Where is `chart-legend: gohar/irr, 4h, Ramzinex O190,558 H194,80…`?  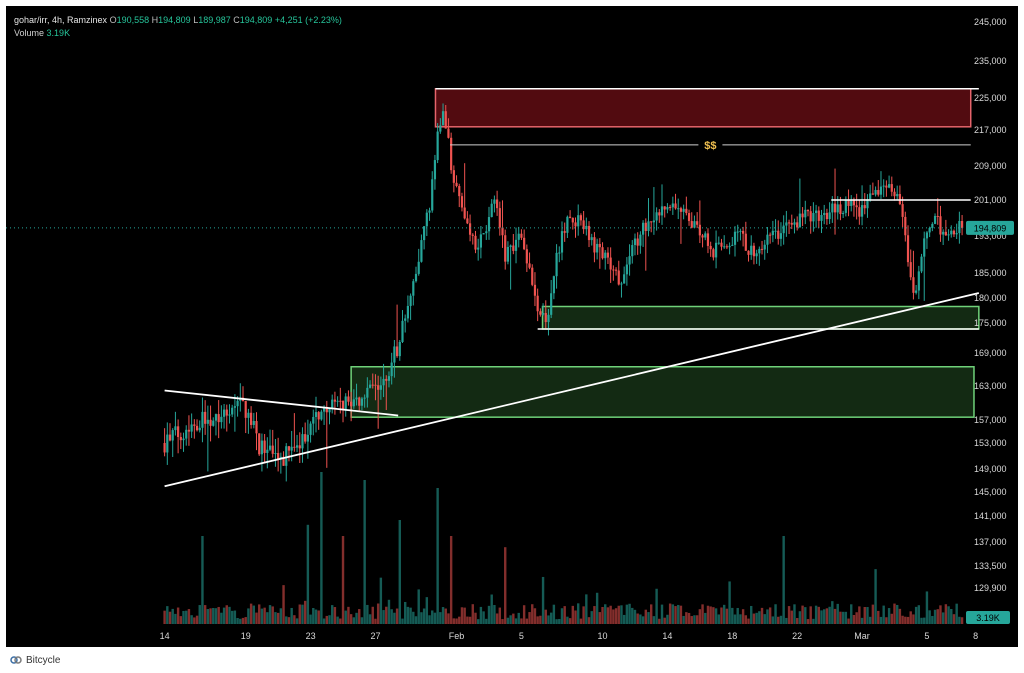
chart-legend: gohar/irr, 4h, Ramzinex O190,558 H194,80… is located at coordinates (178, 27).